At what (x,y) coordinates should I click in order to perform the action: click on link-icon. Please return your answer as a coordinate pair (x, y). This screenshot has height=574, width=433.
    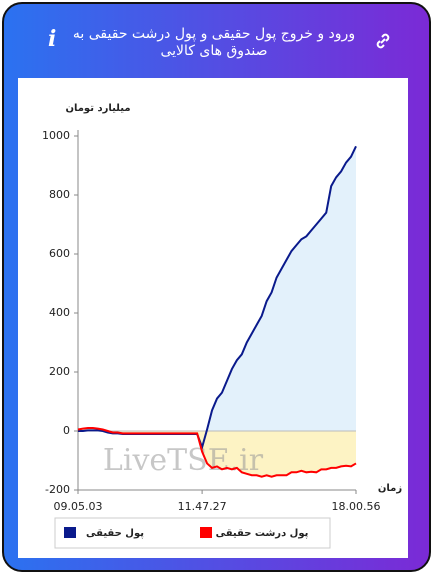
    Looking at the image, I should click on (383, 41).